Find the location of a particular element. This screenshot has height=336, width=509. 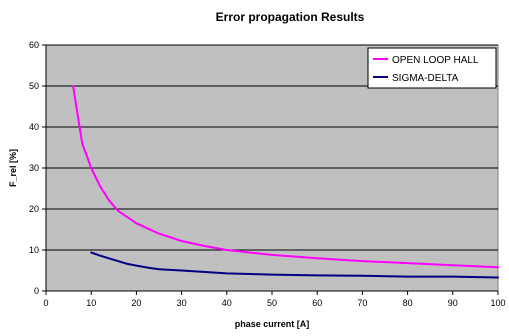

legend-box is located at coordinates (432, 68).